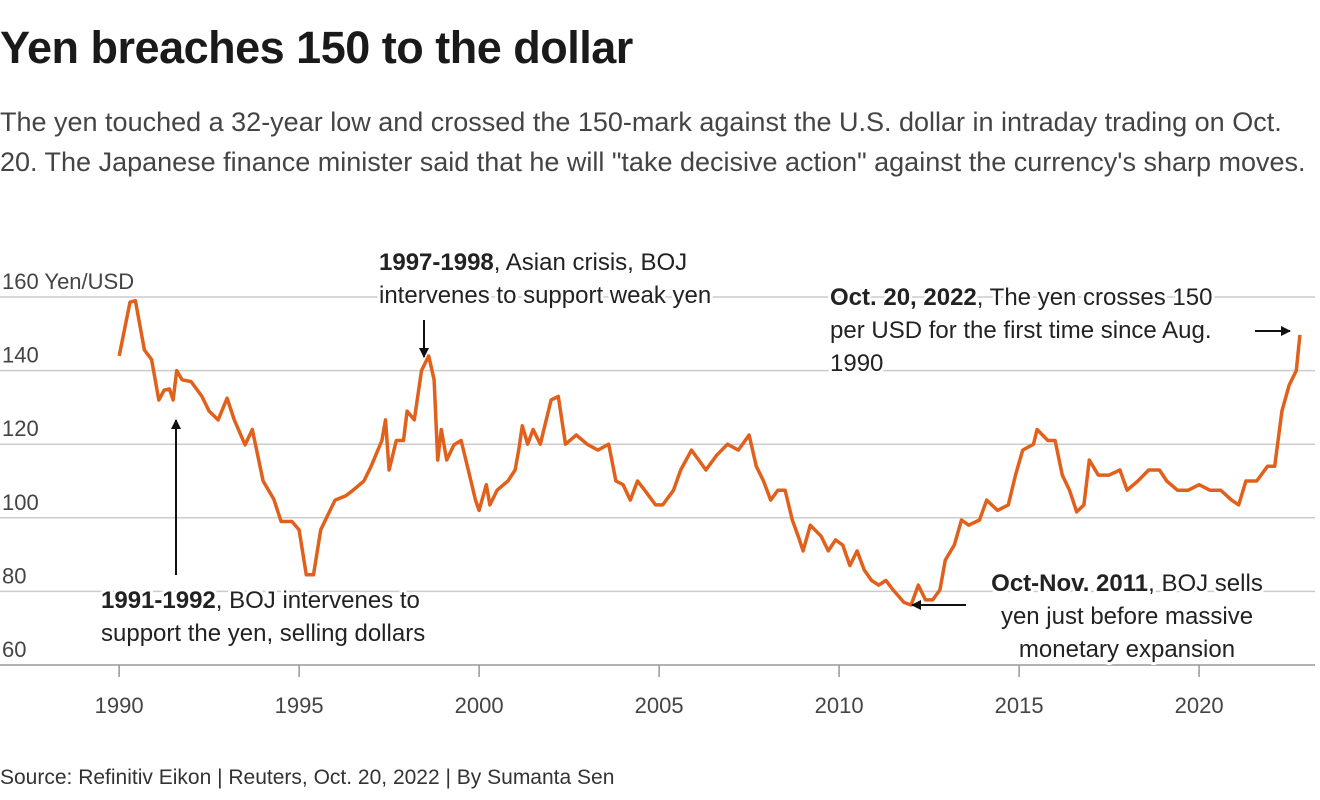  Describe the element at coordinates (20, 355) in the screenshot. I see `y-tick-label: 140` at that location.